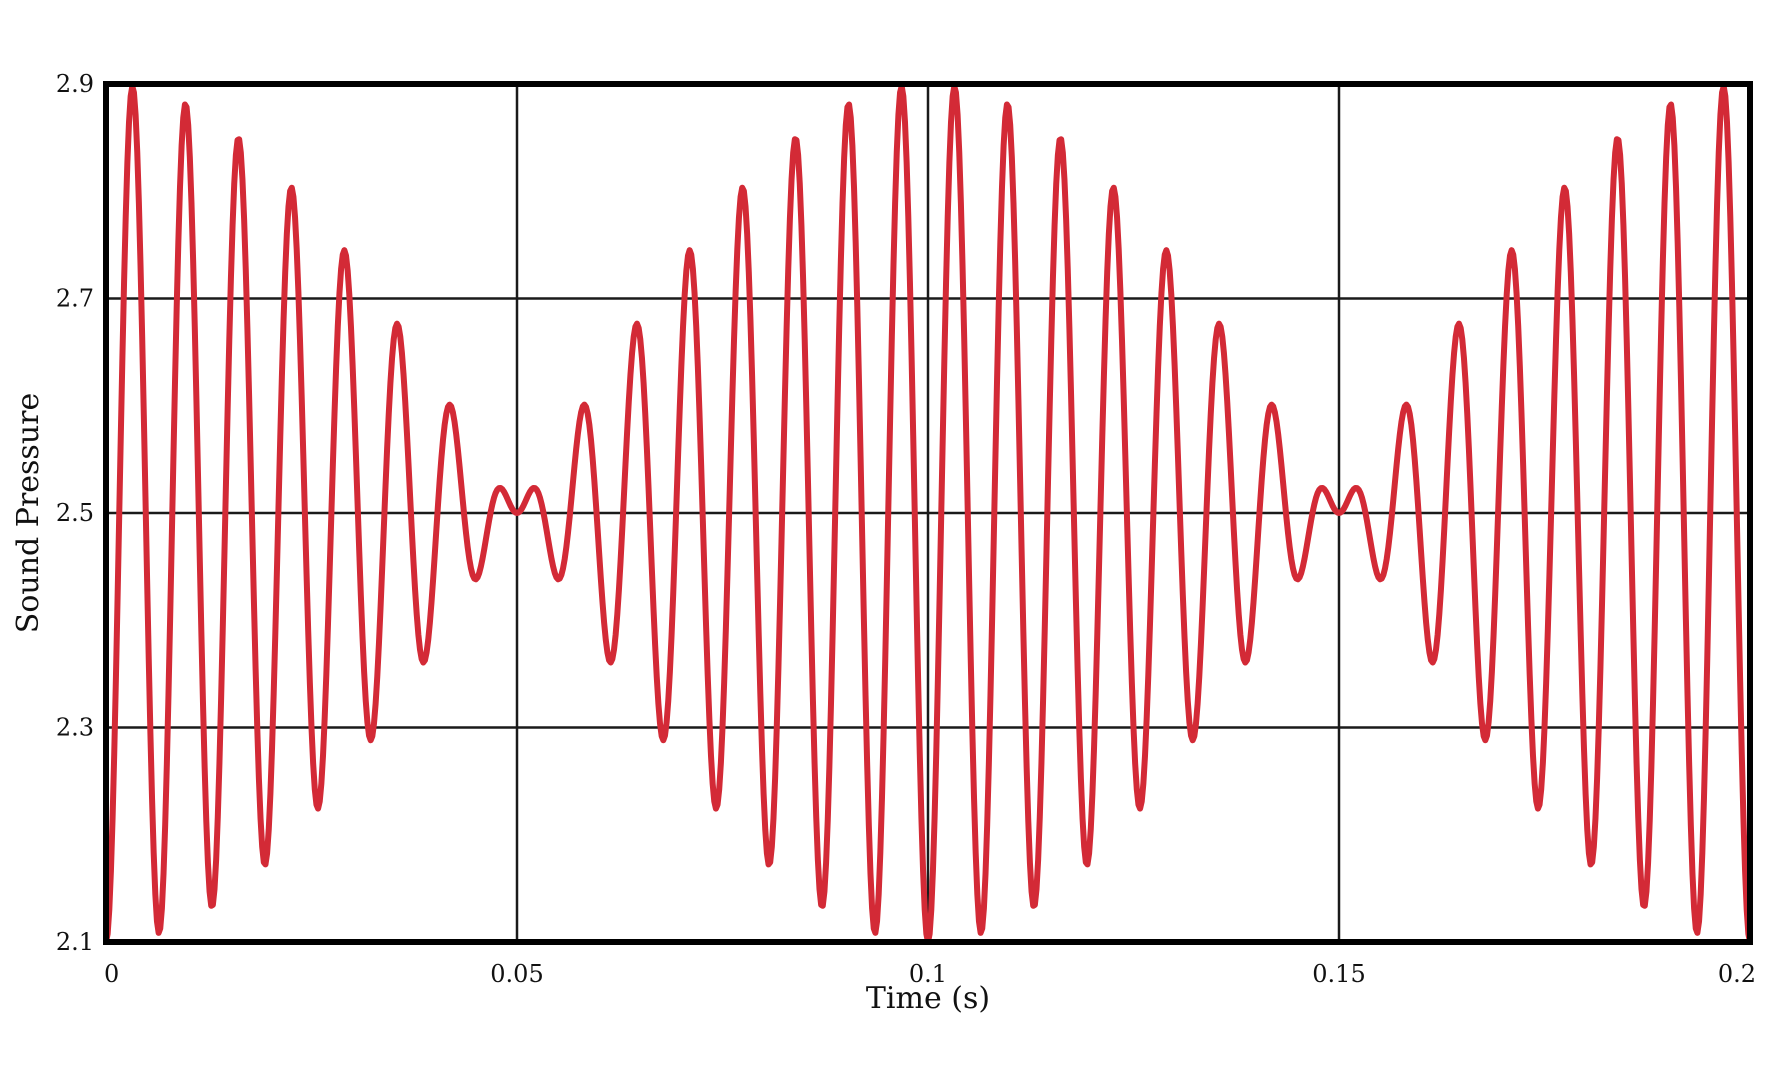  Describe the element at coordinates (75, 942) in the screenshot. I see `y-tick-label: 2.1` at that location.